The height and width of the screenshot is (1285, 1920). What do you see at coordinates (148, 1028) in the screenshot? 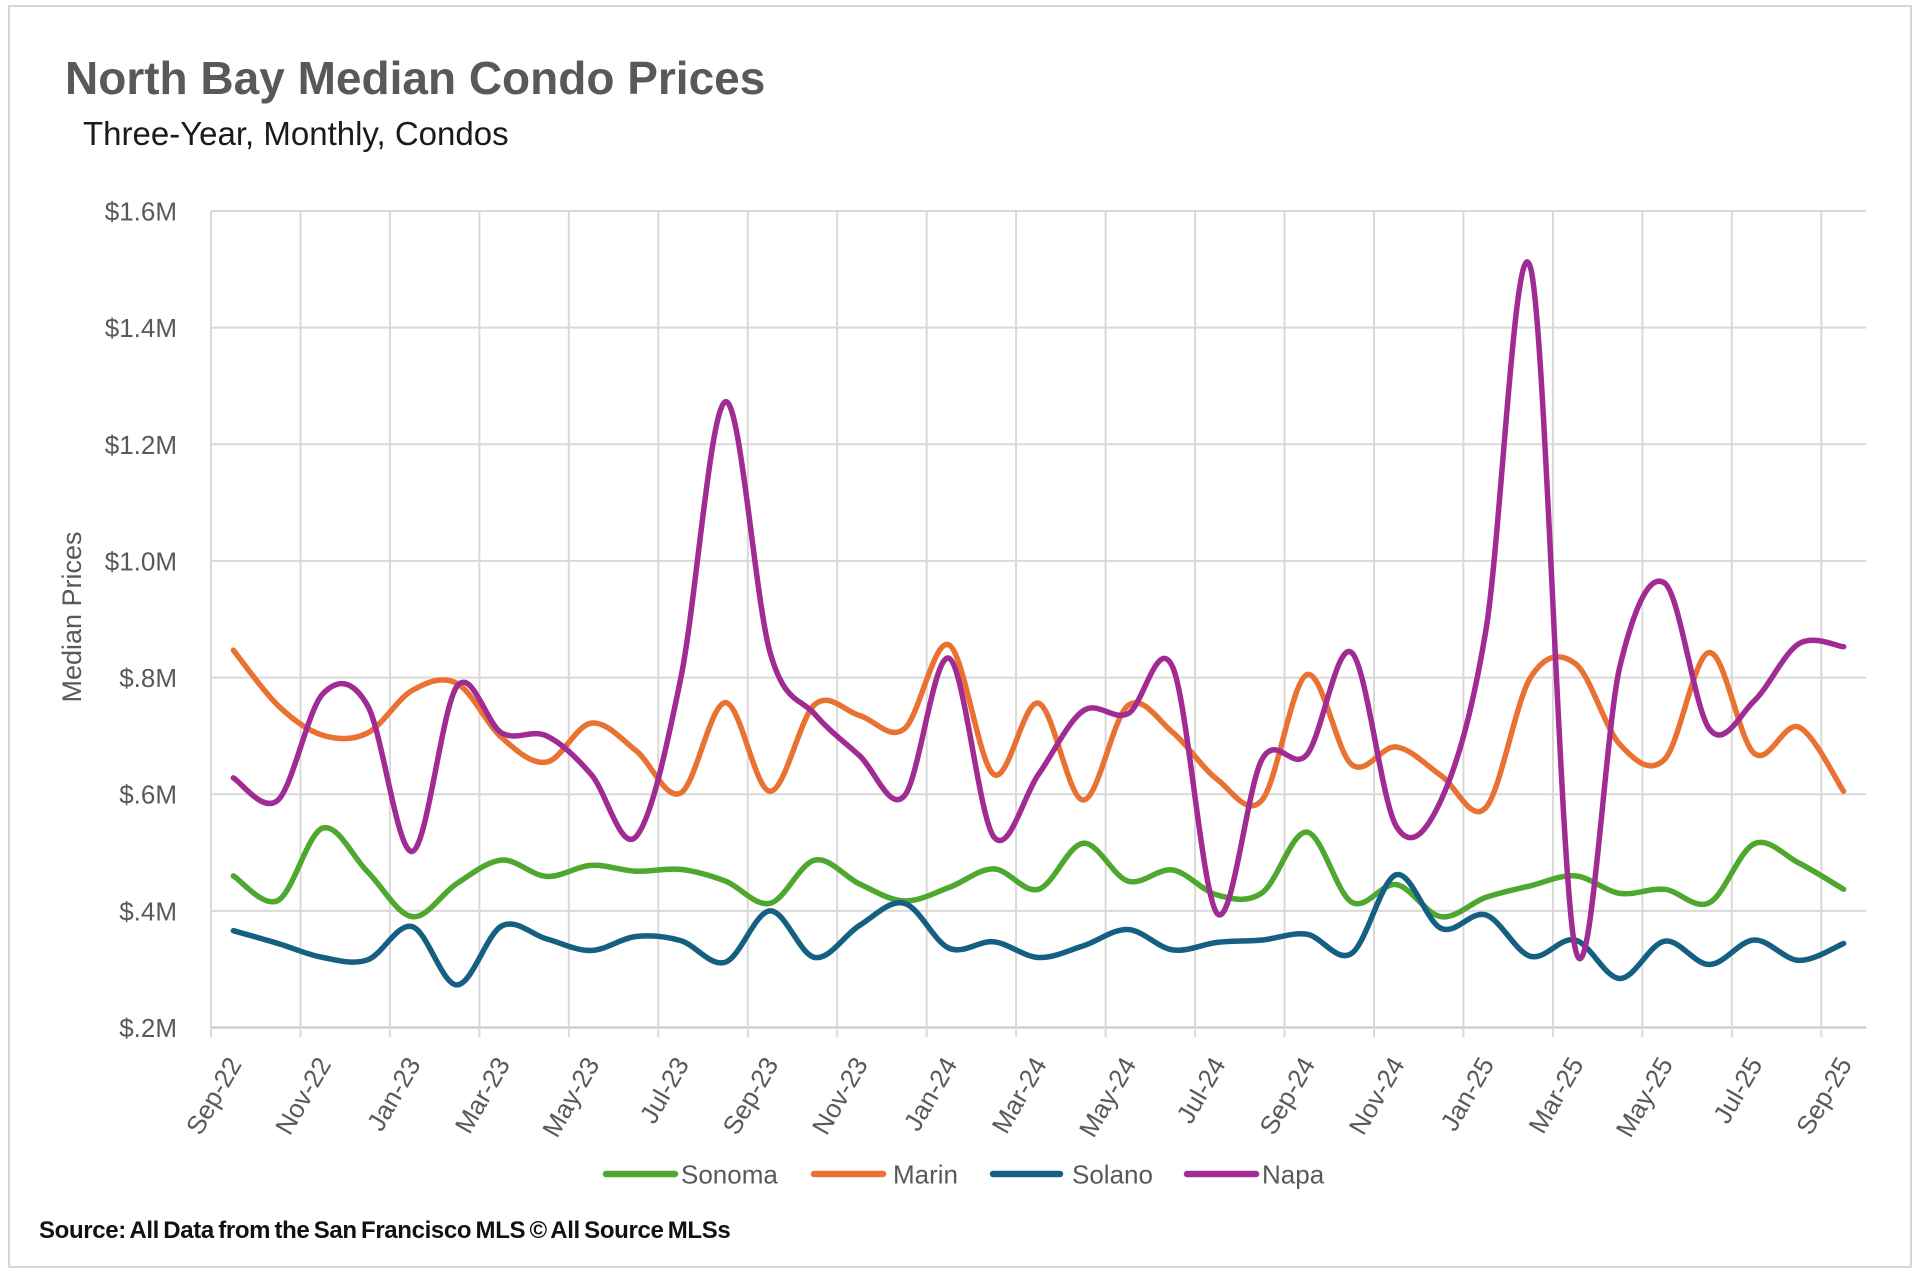
I see `svg-text: $.2M` at bounding box center [148, 1028].